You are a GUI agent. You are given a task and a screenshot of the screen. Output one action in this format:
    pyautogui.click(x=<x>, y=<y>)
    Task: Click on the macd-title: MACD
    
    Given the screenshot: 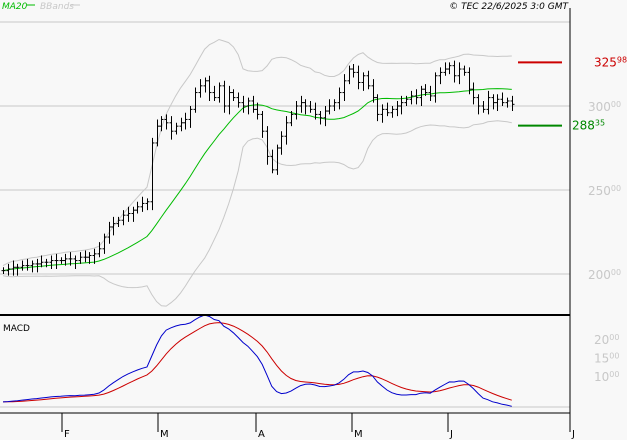 What is the action you would take?
    pyautogui.click(x=16, y=329)
    